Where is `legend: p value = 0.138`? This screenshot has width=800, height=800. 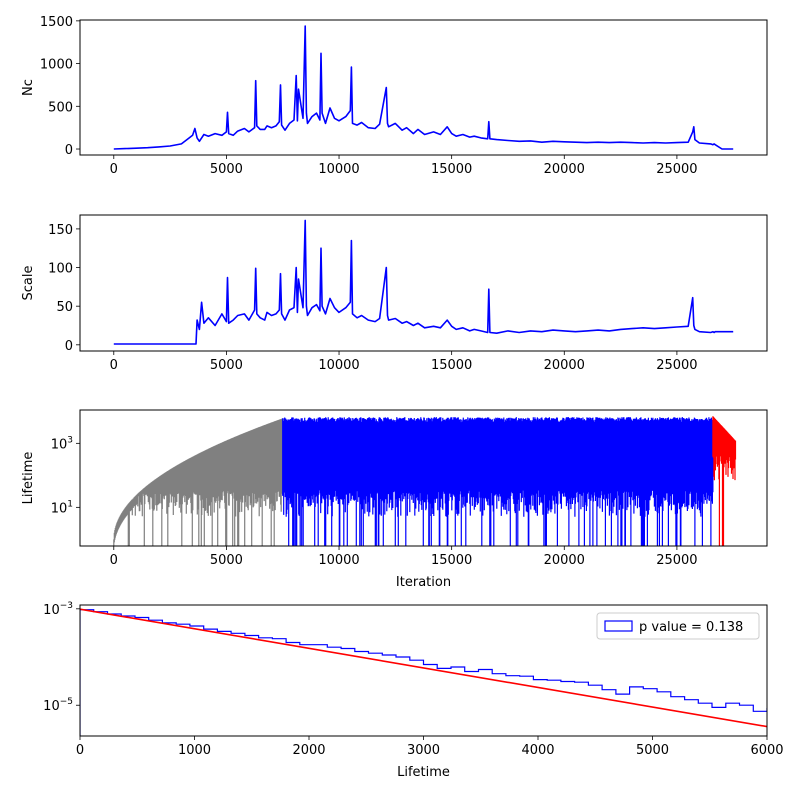
legend: p value = 0.138 is located at coordinates (678, 626).